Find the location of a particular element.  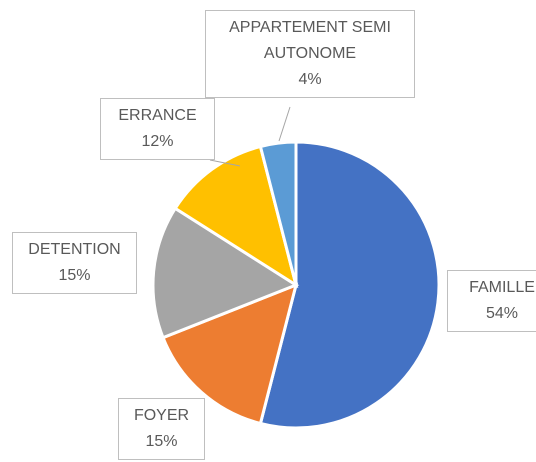

value-label: 54% is located at coordinates (502, 313).